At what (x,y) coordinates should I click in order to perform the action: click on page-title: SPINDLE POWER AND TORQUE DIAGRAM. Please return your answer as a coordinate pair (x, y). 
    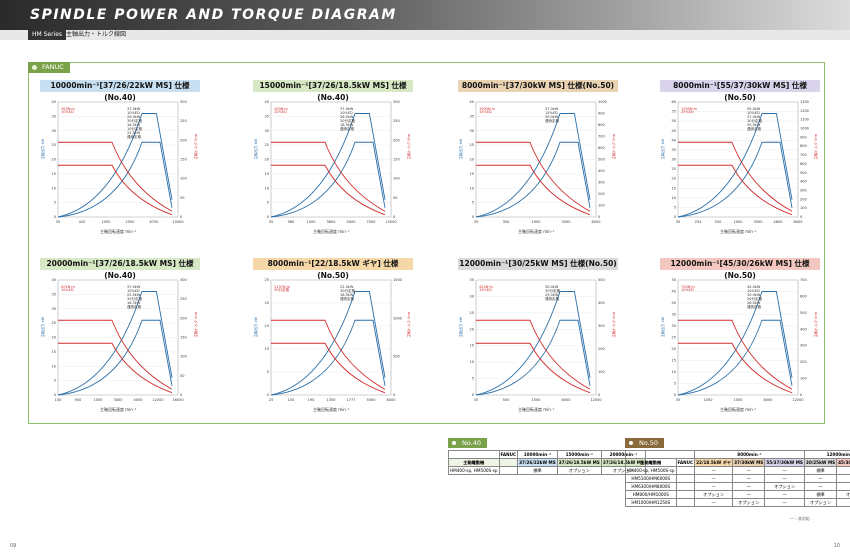
    Looking at the image, I should click on (213, 15).